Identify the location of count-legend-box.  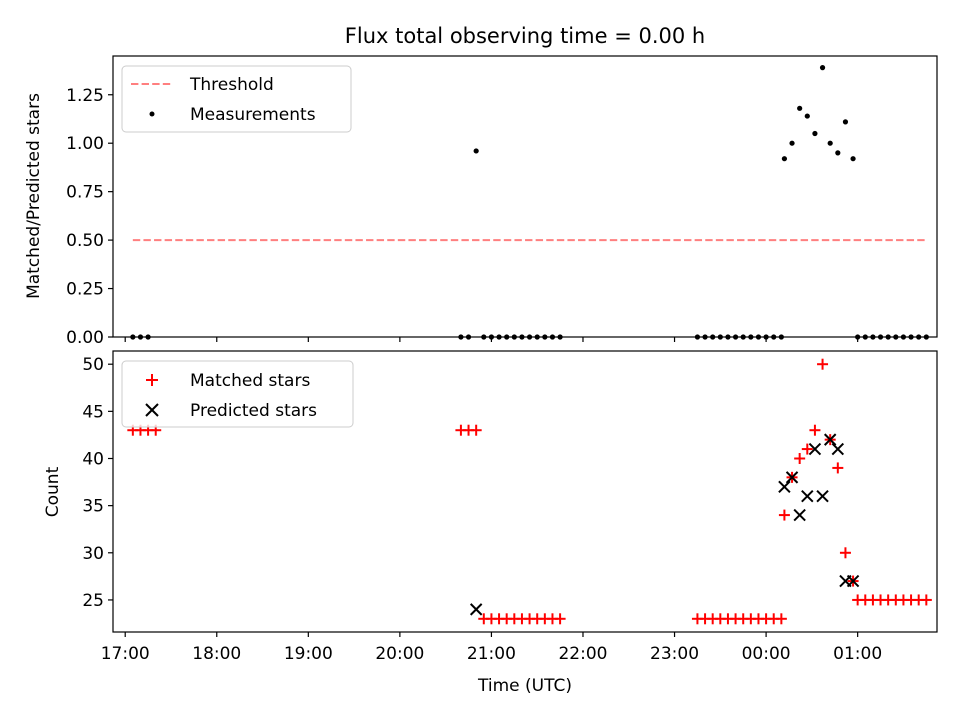
(237, 394).